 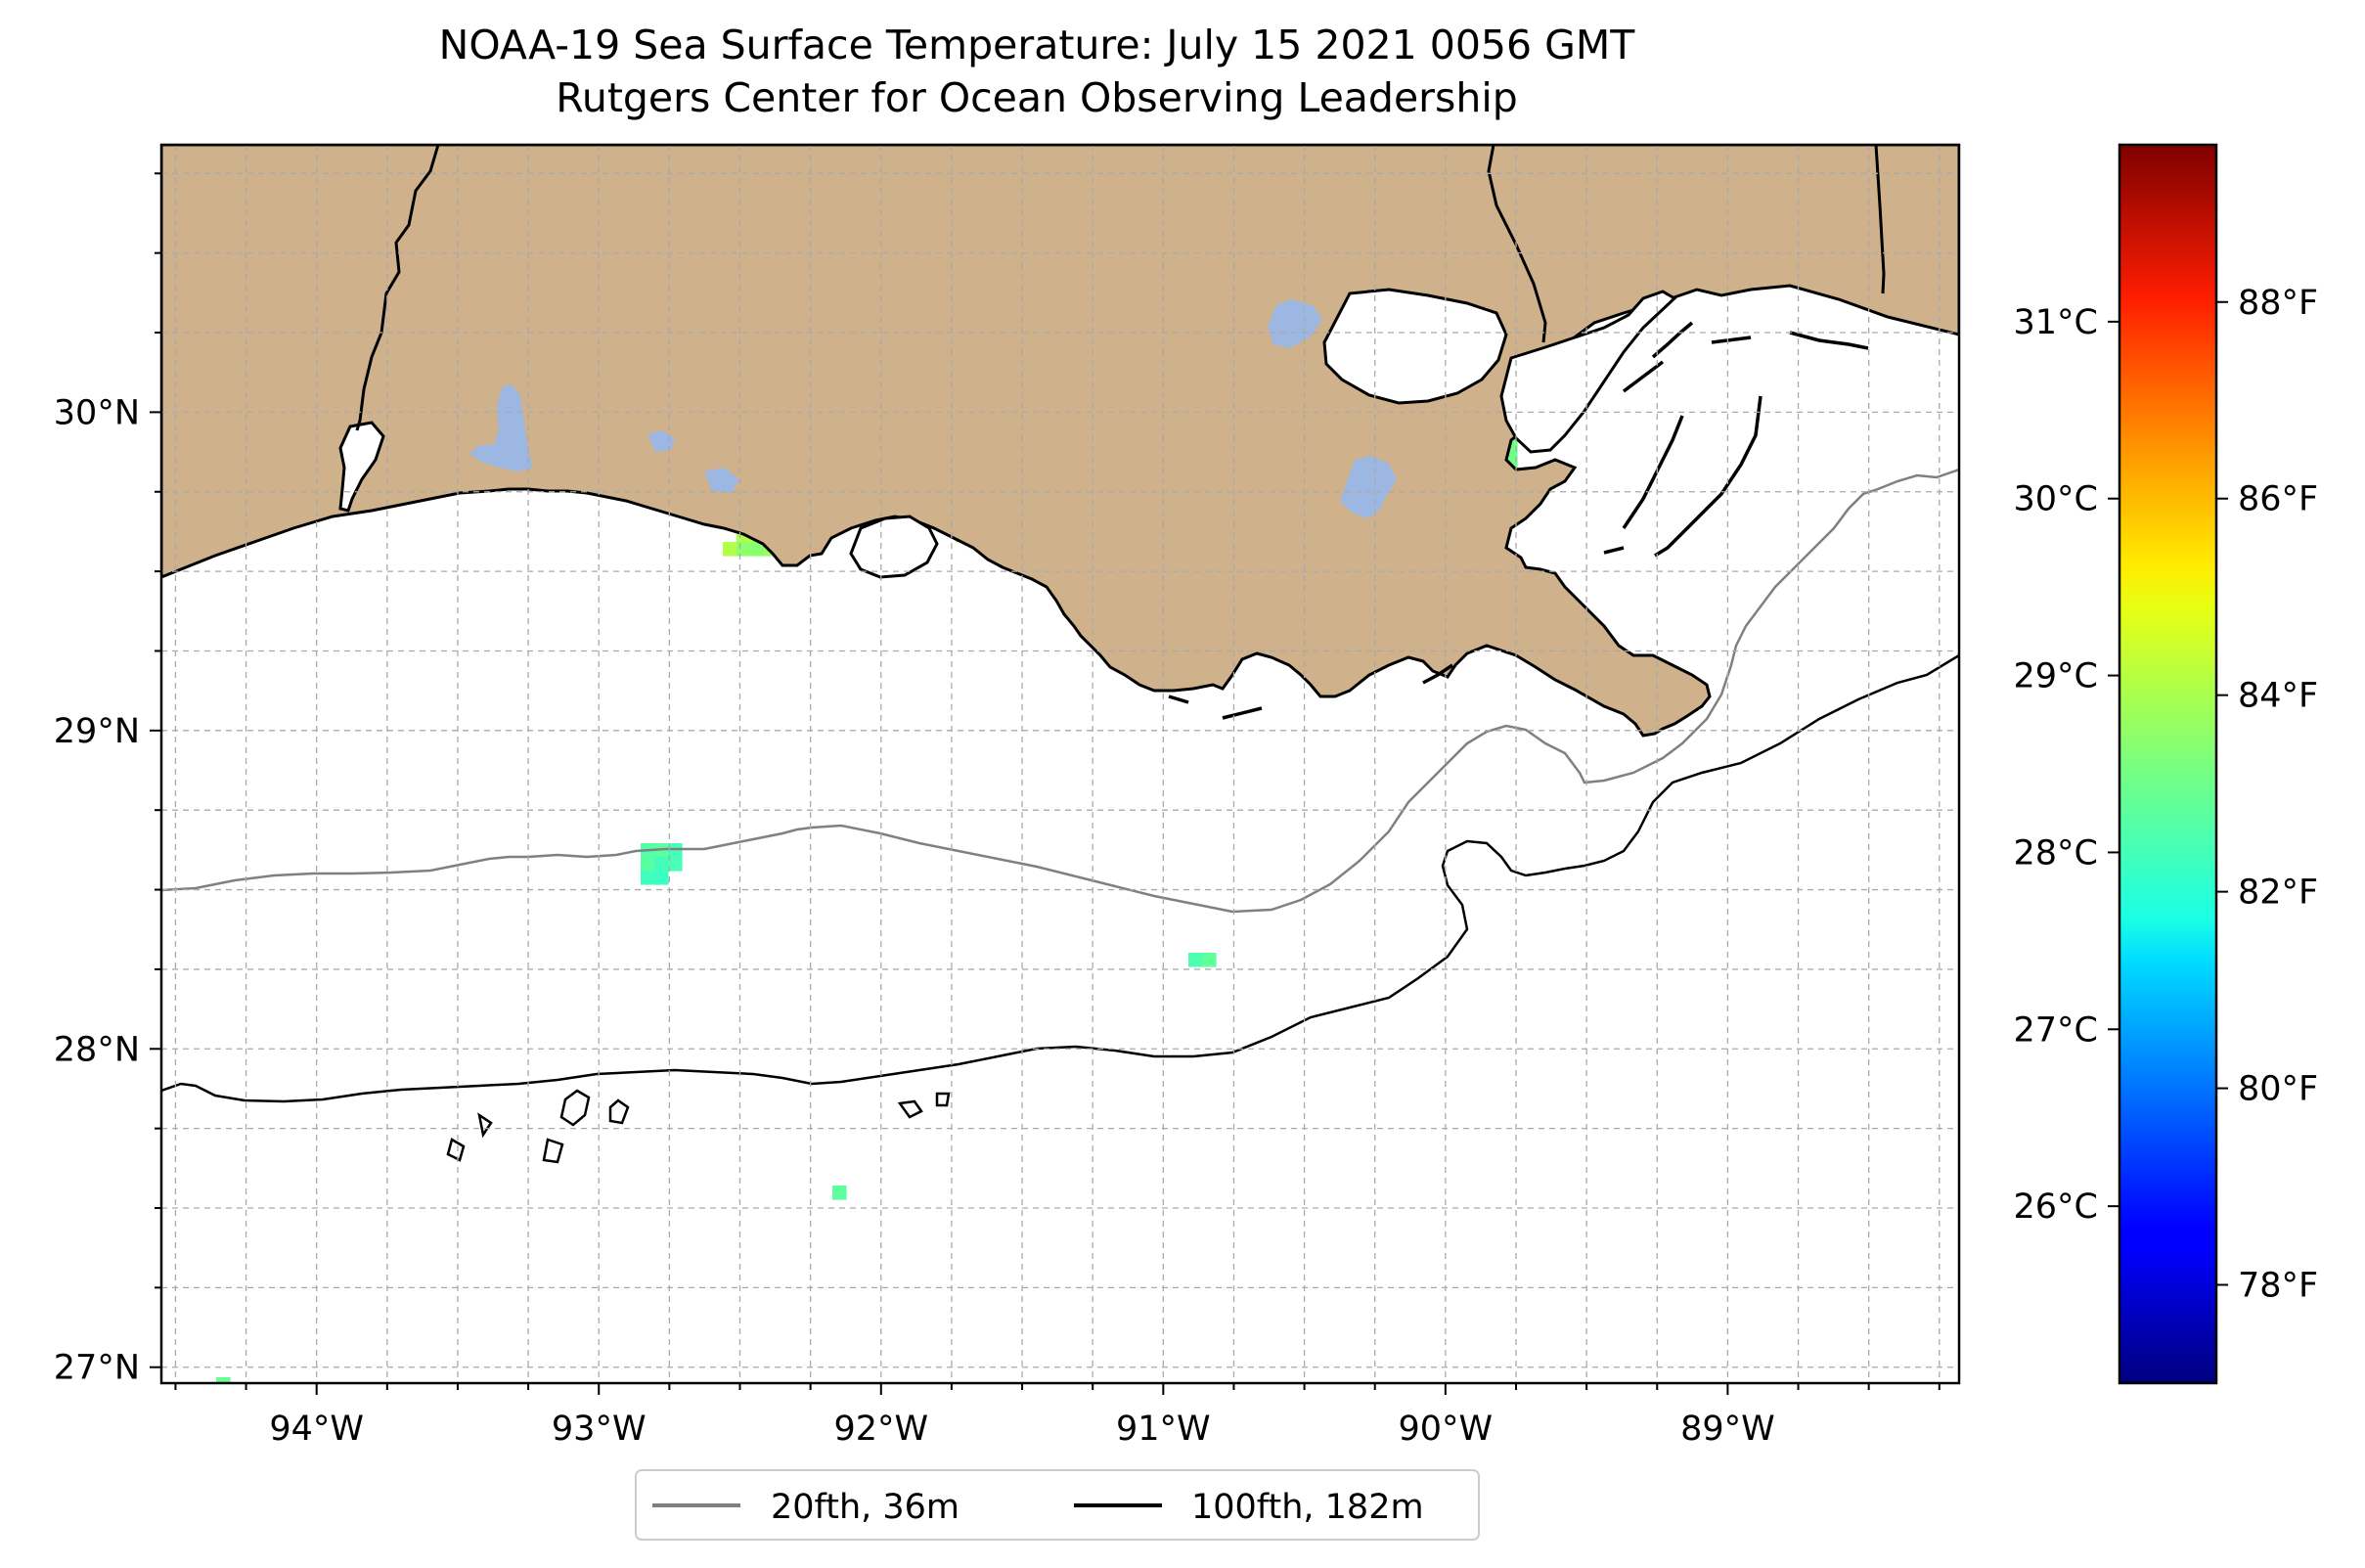 I want to click on vermilion-bay, so click(x=894, y=547).